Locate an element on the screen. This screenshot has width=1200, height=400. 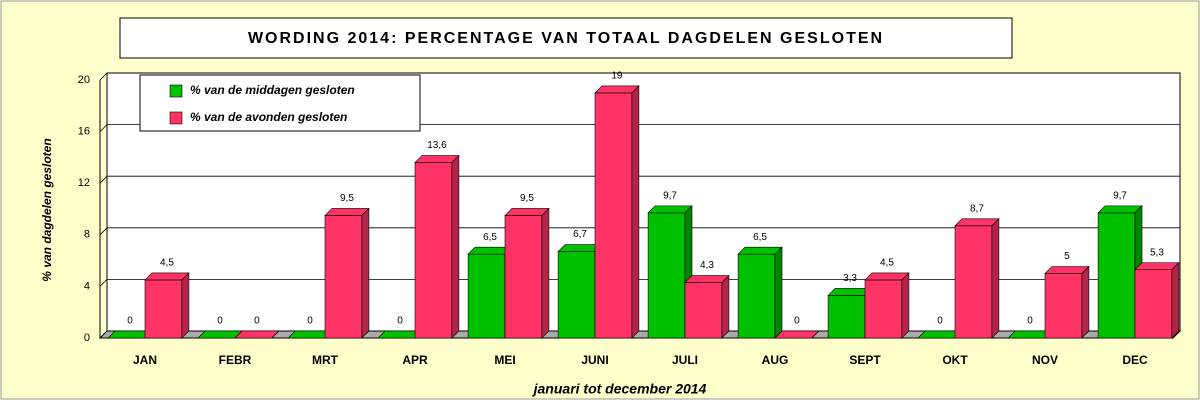
x-tick-label: SEPT is located at coordinates (865, 360).